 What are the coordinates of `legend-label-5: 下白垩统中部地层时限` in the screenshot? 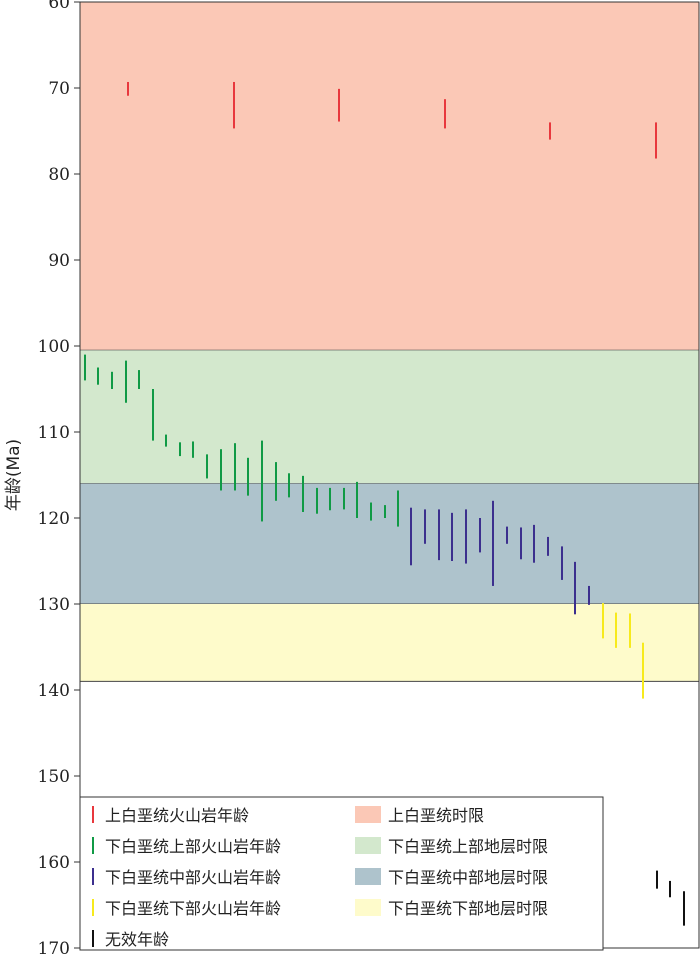 It's located at (468, 877).